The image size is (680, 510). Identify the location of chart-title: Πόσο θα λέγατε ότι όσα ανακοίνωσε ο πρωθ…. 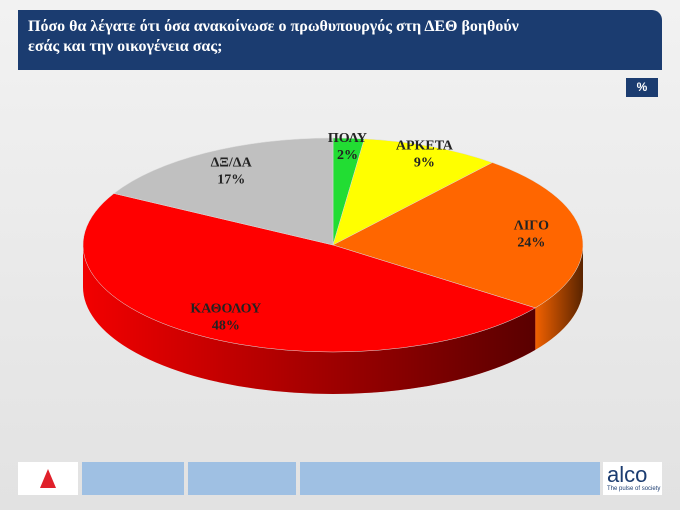
(273, 36).